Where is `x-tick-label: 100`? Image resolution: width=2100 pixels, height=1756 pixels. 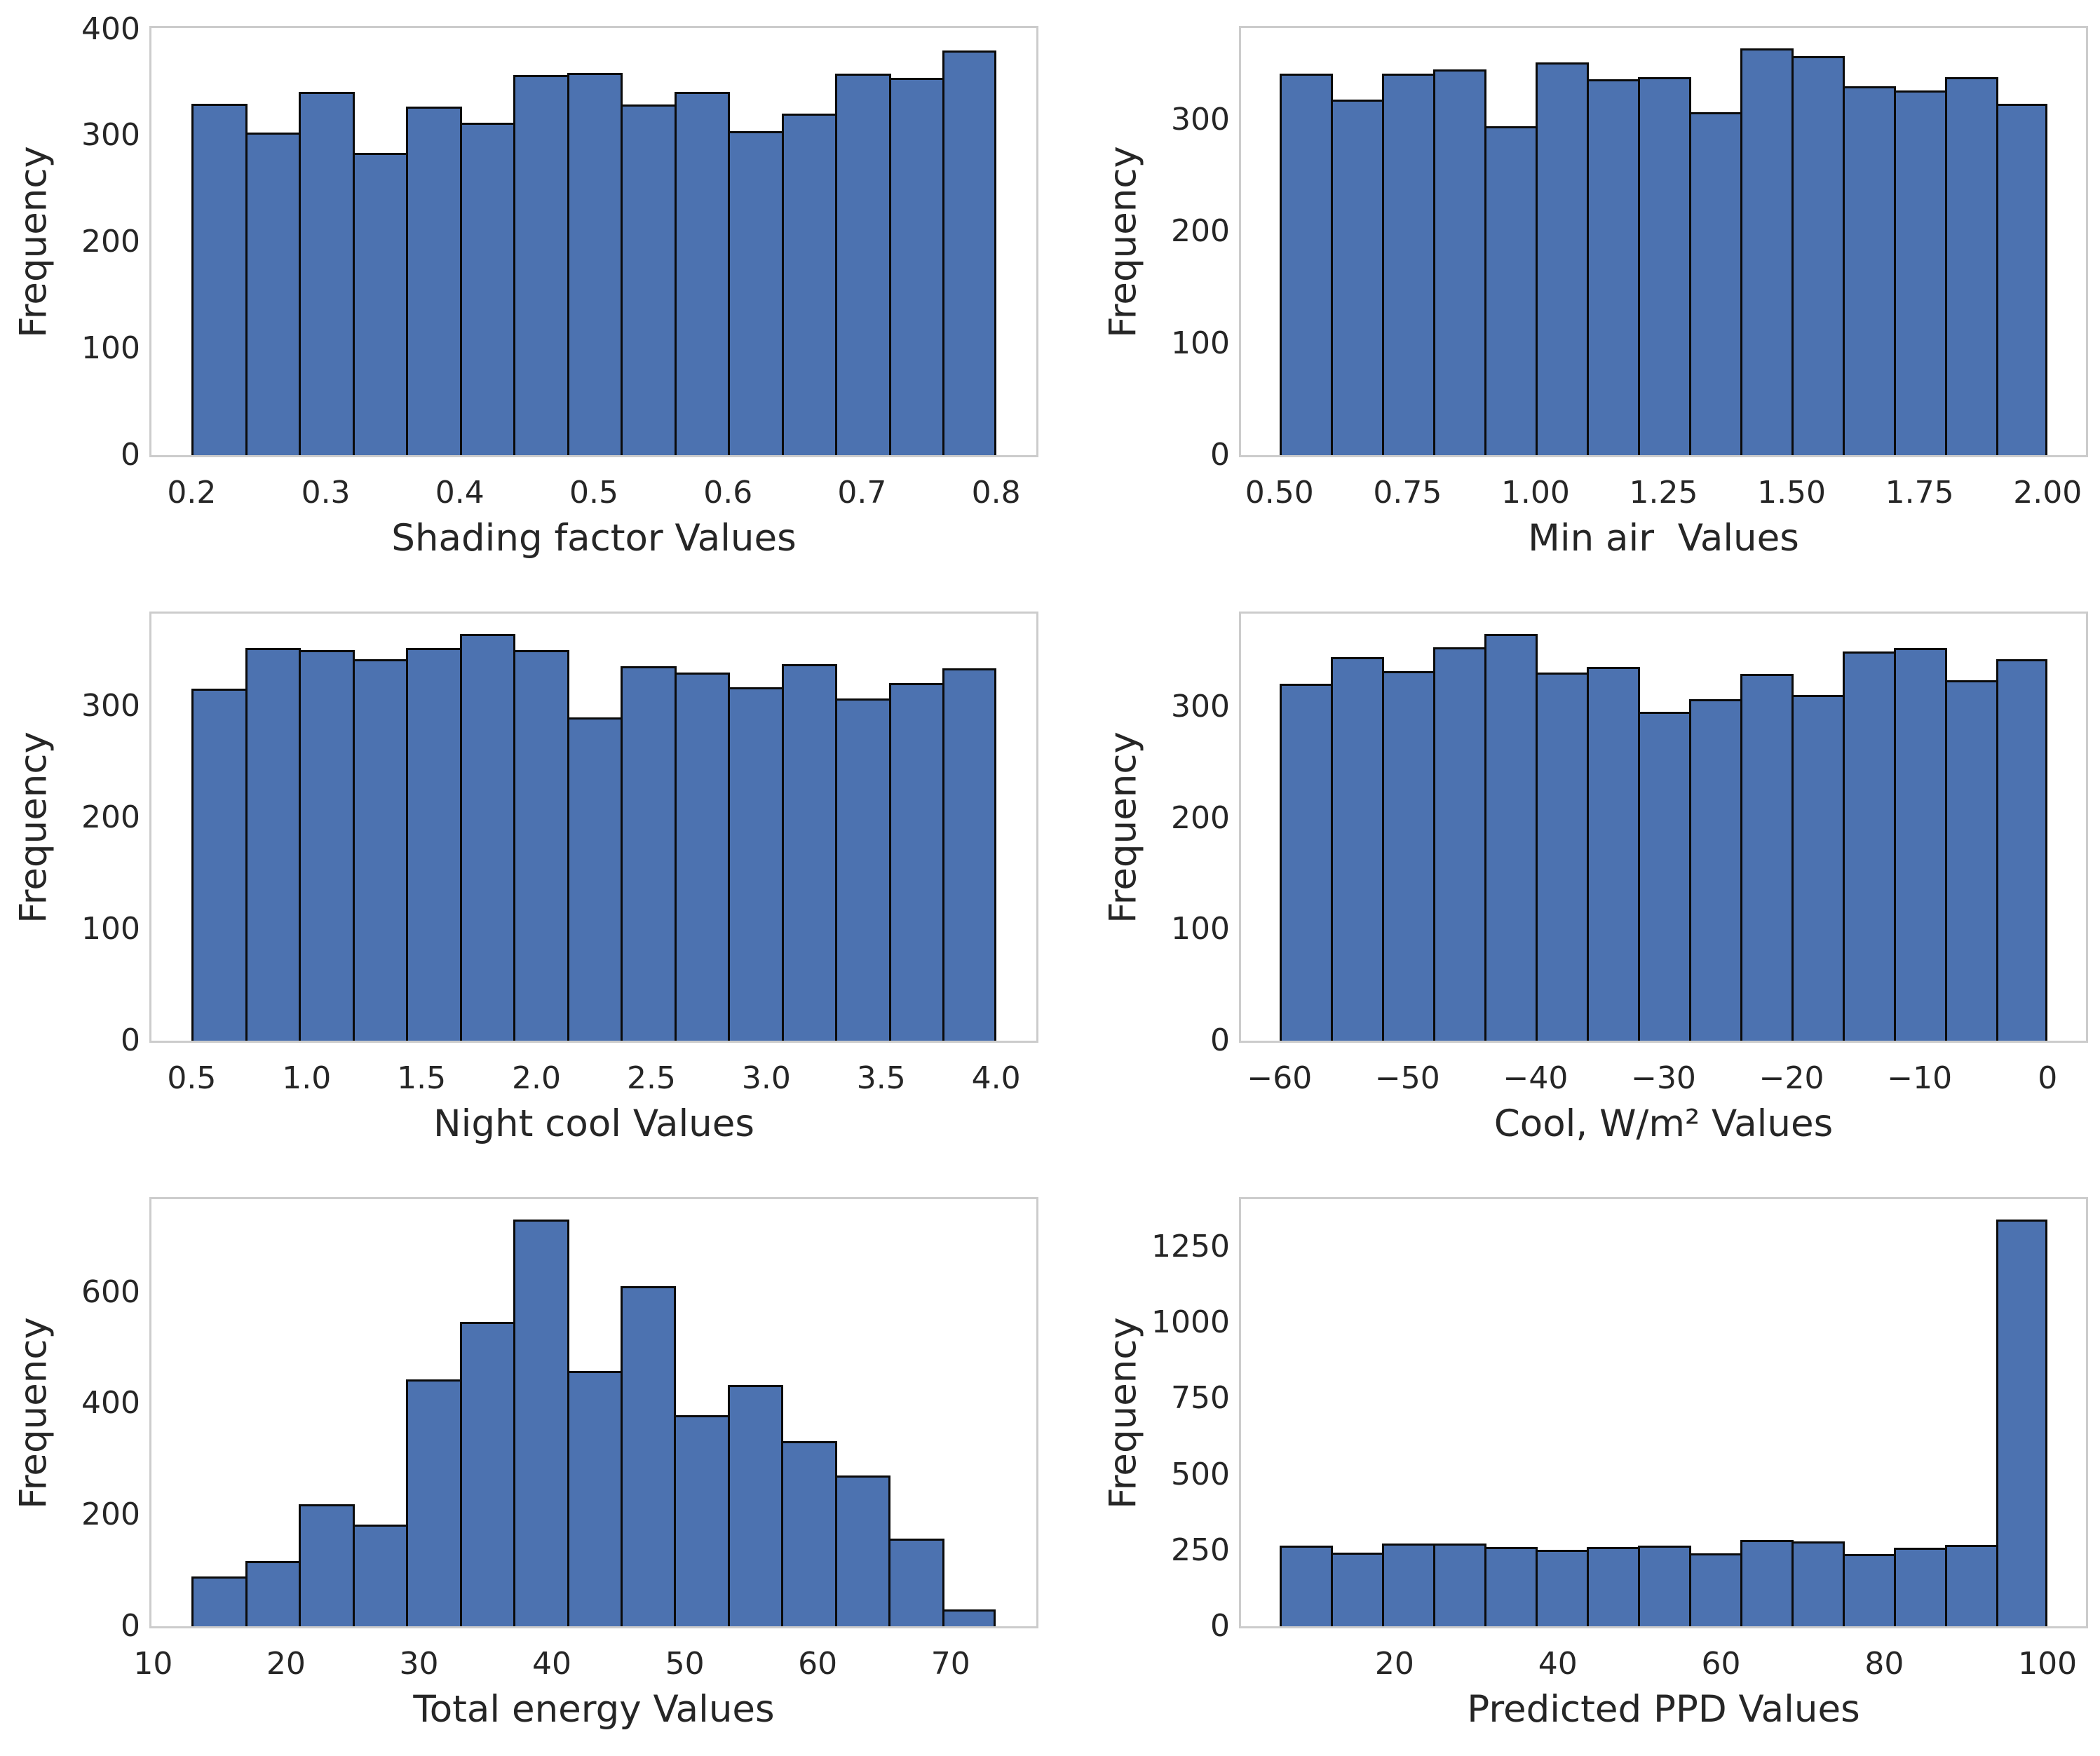
x-tick-label: 100 is located at coordinates (2048, 1664).